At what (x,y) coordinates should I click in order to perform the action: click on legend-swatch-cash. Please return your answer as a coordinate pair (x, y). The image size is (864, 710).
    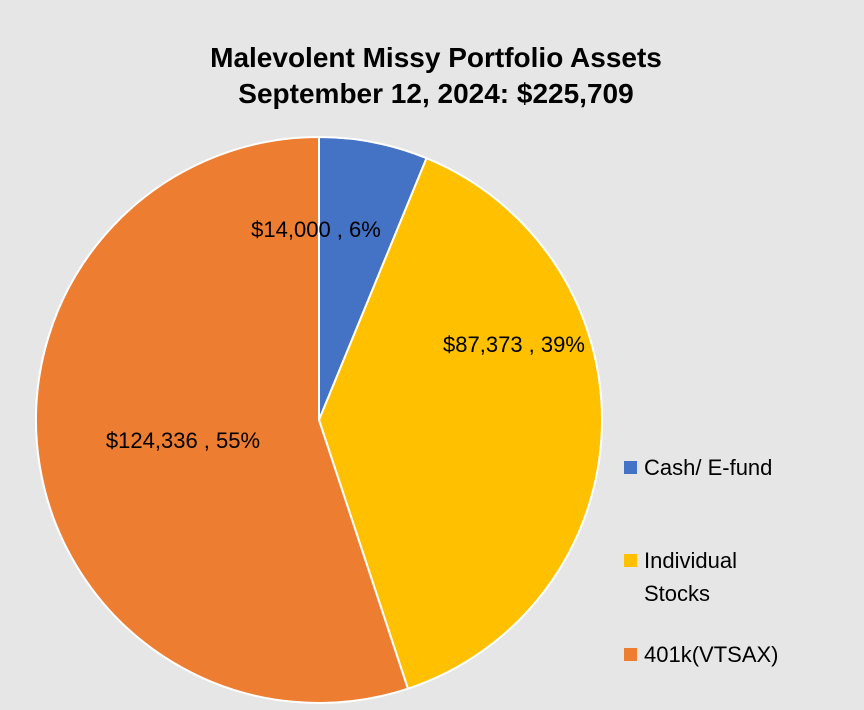
    Looking at the image, I should click on (630, 467).